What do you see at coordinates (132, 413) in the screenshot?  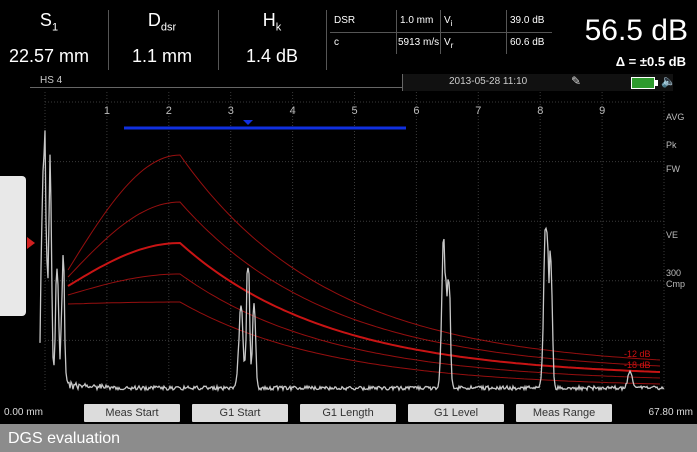 I see `meas-start-button: Meas Start` at bounding box center [132, 413].